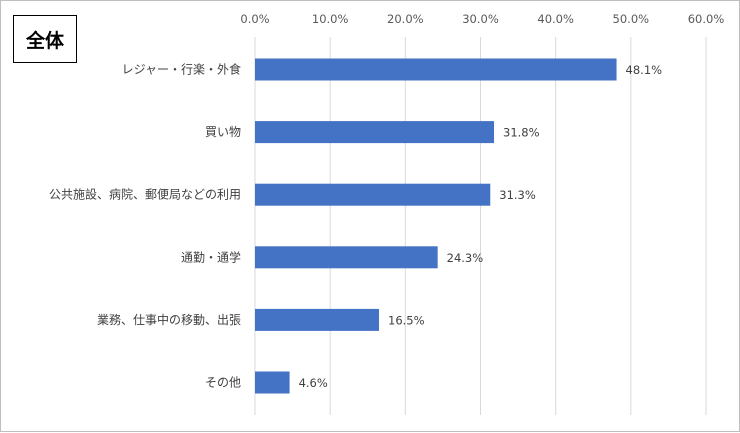 The height and width of the screenshot is (433, 740). What do you see at coordinates (211, 256) in the screenshot?
I see `category-label: 通勤・通学` at bounding box center [211, 256].